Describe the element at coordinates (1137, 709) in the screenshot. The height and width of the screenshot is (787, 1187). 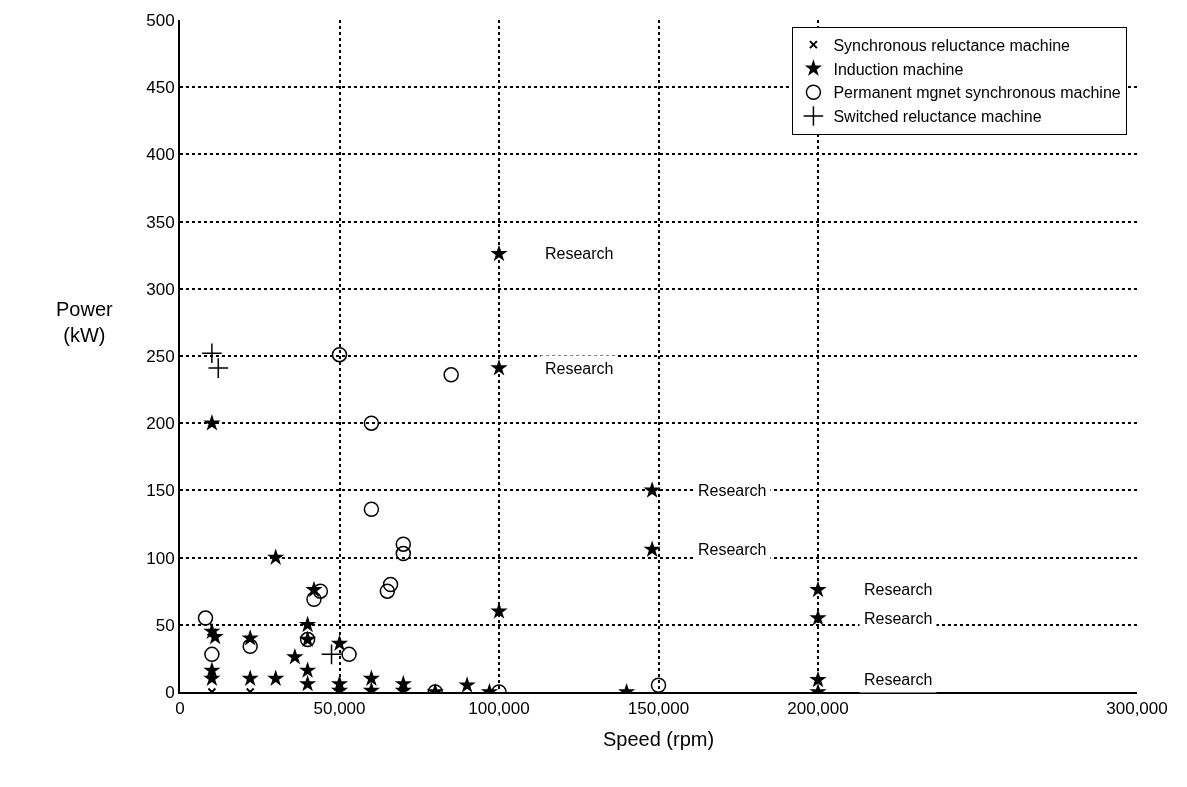
I see `x-tick-label: 300,000` at that location.